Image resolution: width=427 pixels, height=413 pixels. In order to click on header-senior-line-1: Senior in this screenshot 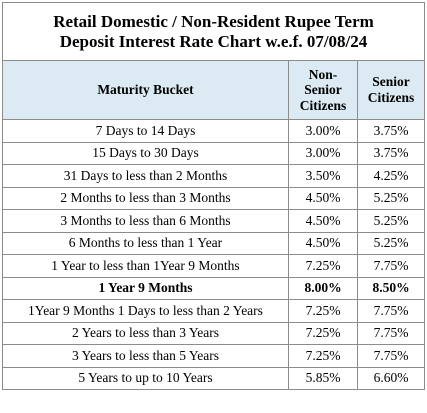, I will do `click(391, 82)`.